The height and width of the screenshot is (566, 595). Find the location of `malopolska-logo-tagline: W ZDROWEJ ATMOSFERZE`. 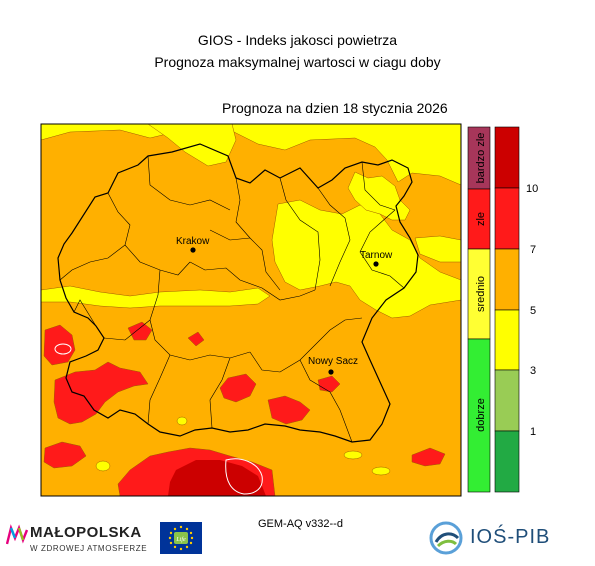

malopolska-logo-tagline: W ZDROWEJ ATMOSFERZE is located at coordinates (89, 548).